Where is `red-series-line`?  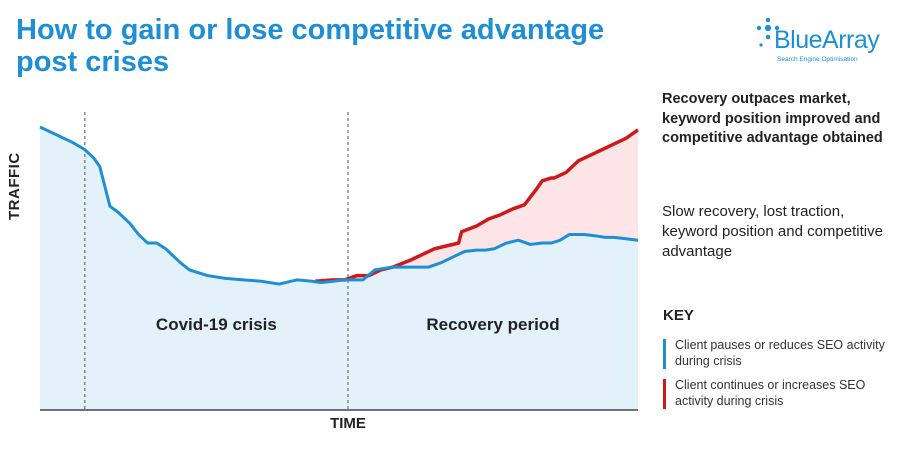
red-series-line is located at coordinates (477, 205).